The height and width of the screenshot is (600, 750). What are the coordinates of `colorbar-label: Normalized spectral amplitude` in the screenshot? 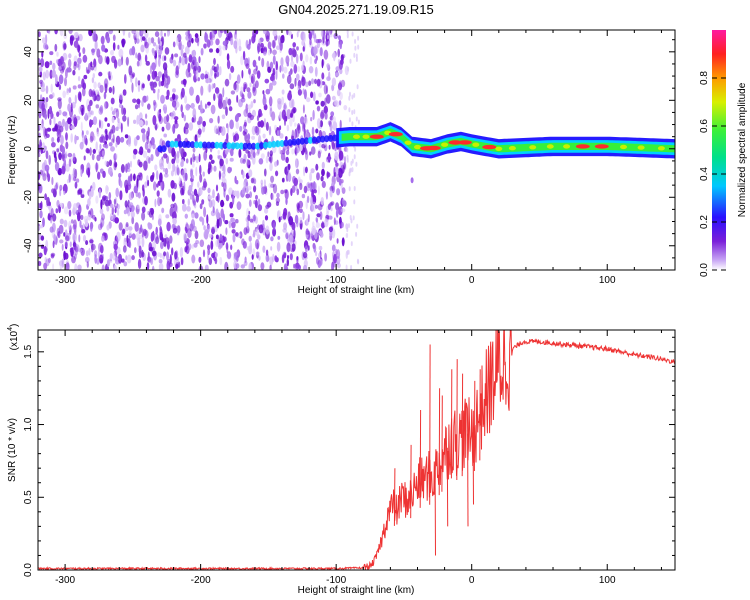 It's located at (742, 149).